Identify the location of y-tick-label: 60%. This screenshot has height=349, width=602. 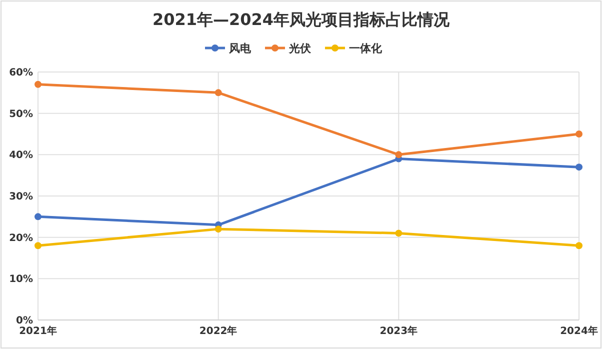
(21, 73).